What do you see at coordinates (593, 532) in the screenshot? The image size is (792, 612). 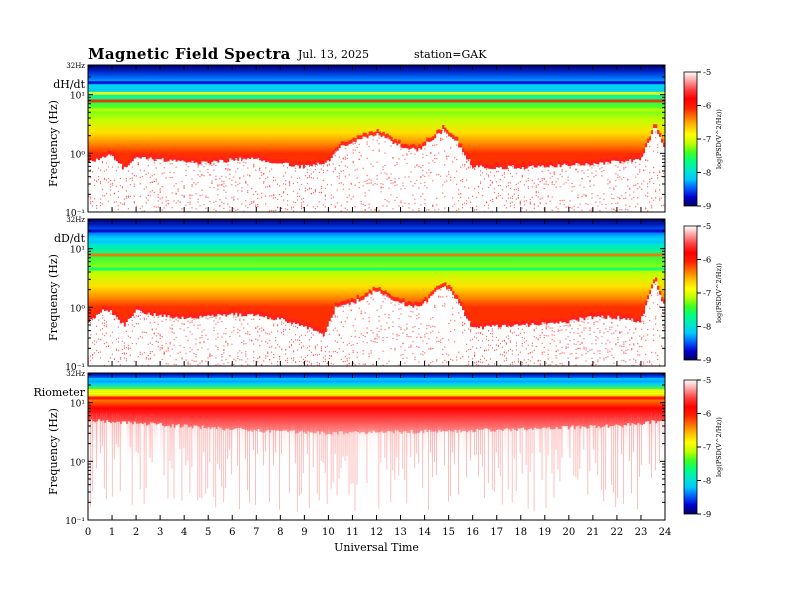 I see `x-tick-label: 21` at bounding box center [593, 532].